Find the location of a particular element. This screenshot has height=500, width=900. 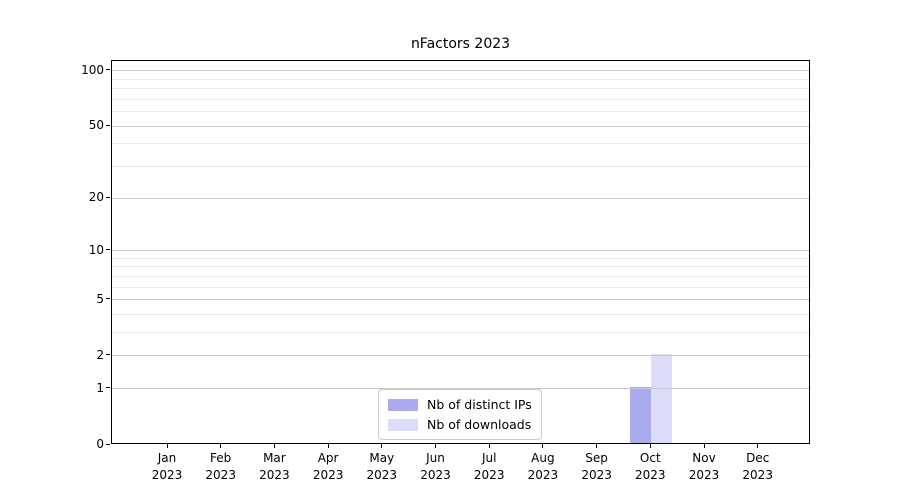

chart-title: nFactors 2023 is located at coordinates (460, 44).